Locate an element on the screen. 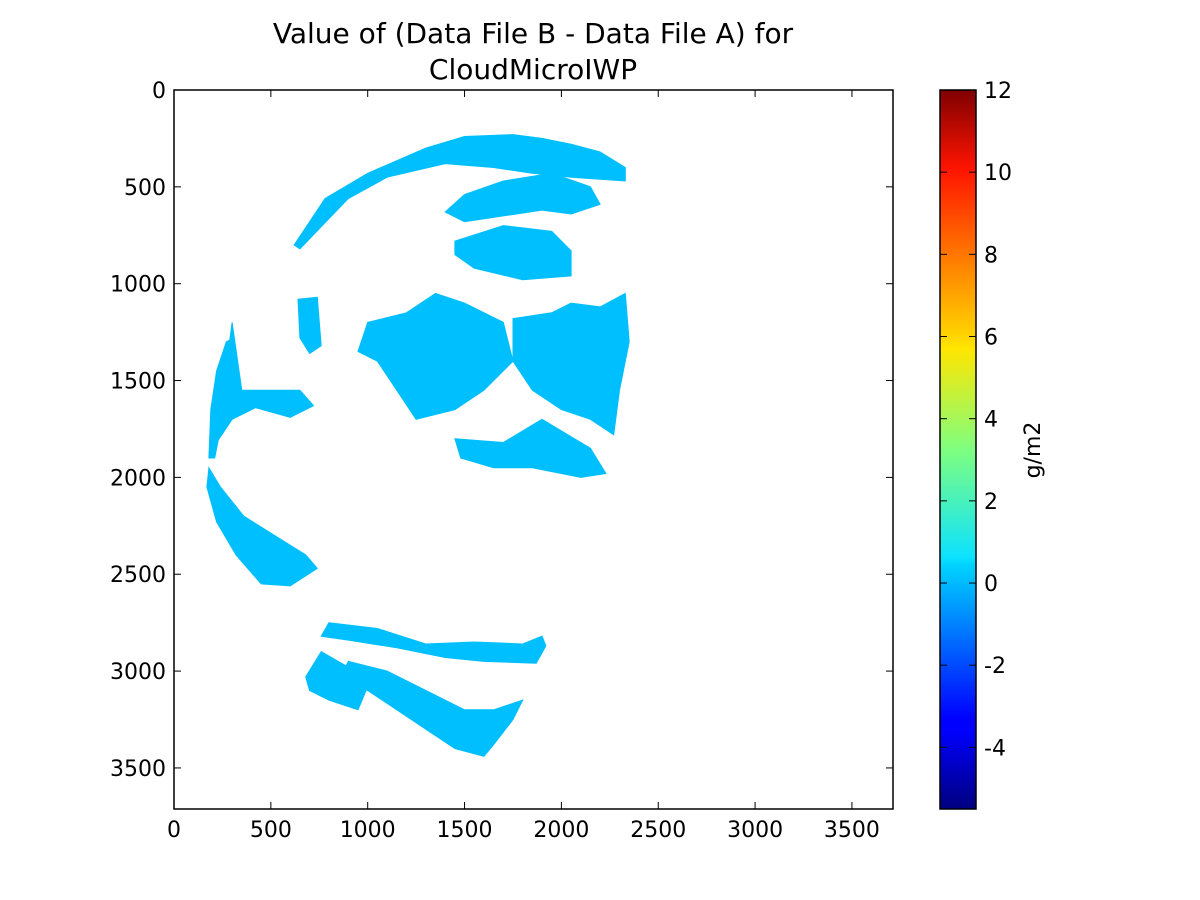  x-tick-label: 2500 is located at coordinates (658, 830).